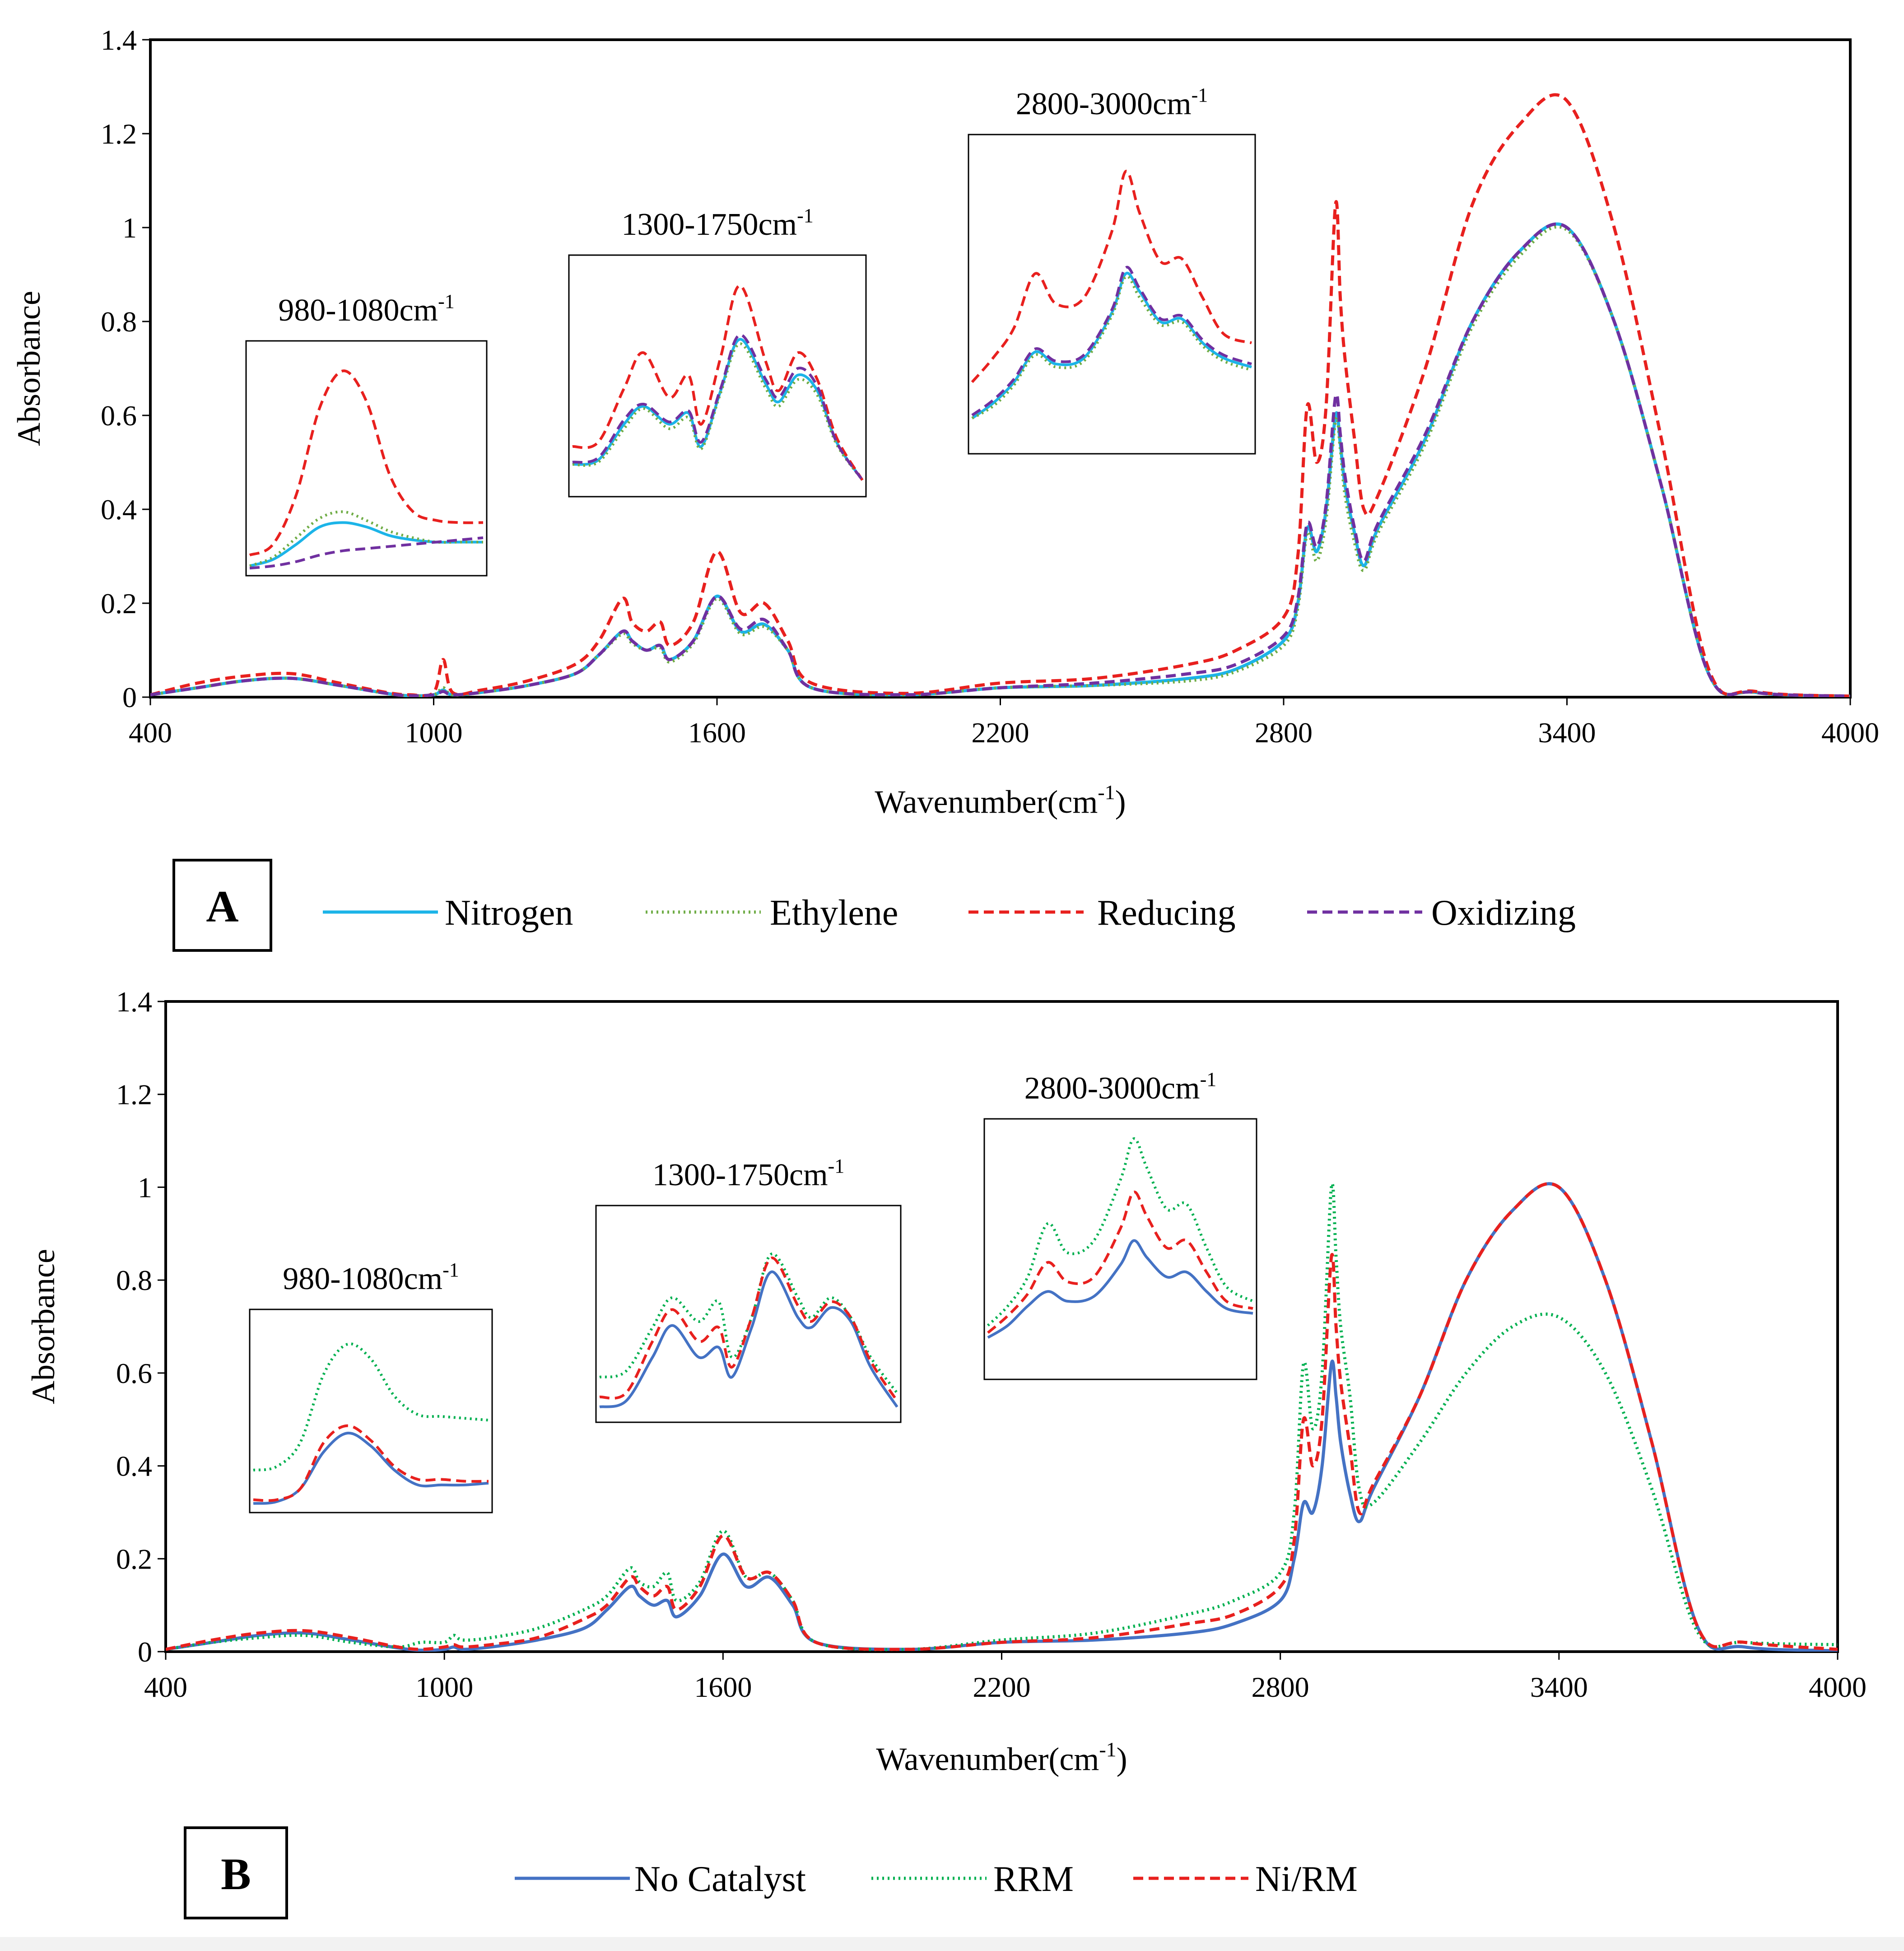  I want to click on legend-label: Oxidizing, so click(1503, 913).